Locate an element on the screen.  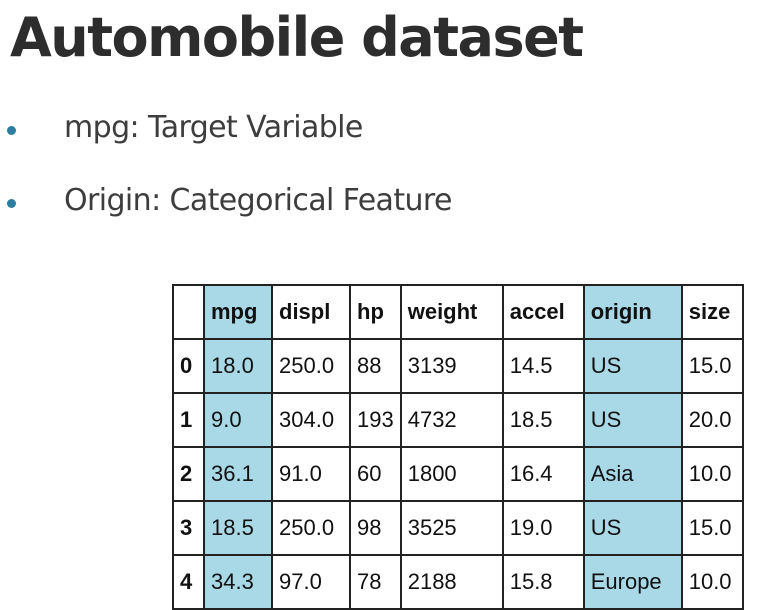
cell-accel: 18.5 is located at coordinates (543, 420).